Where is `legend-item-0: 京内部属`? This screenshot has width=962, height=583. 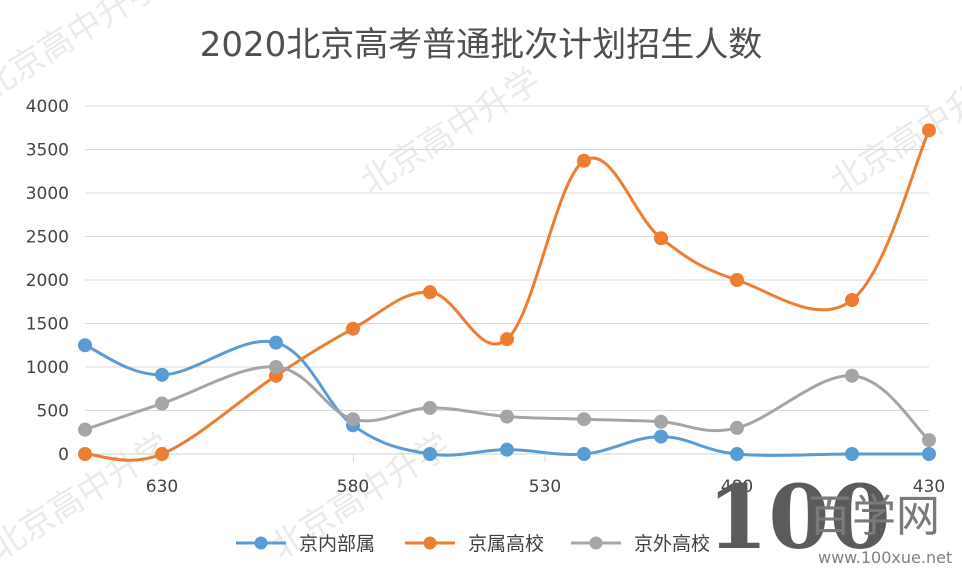
legend-item-0: 京内部属 is located at coordinates (305, 544).